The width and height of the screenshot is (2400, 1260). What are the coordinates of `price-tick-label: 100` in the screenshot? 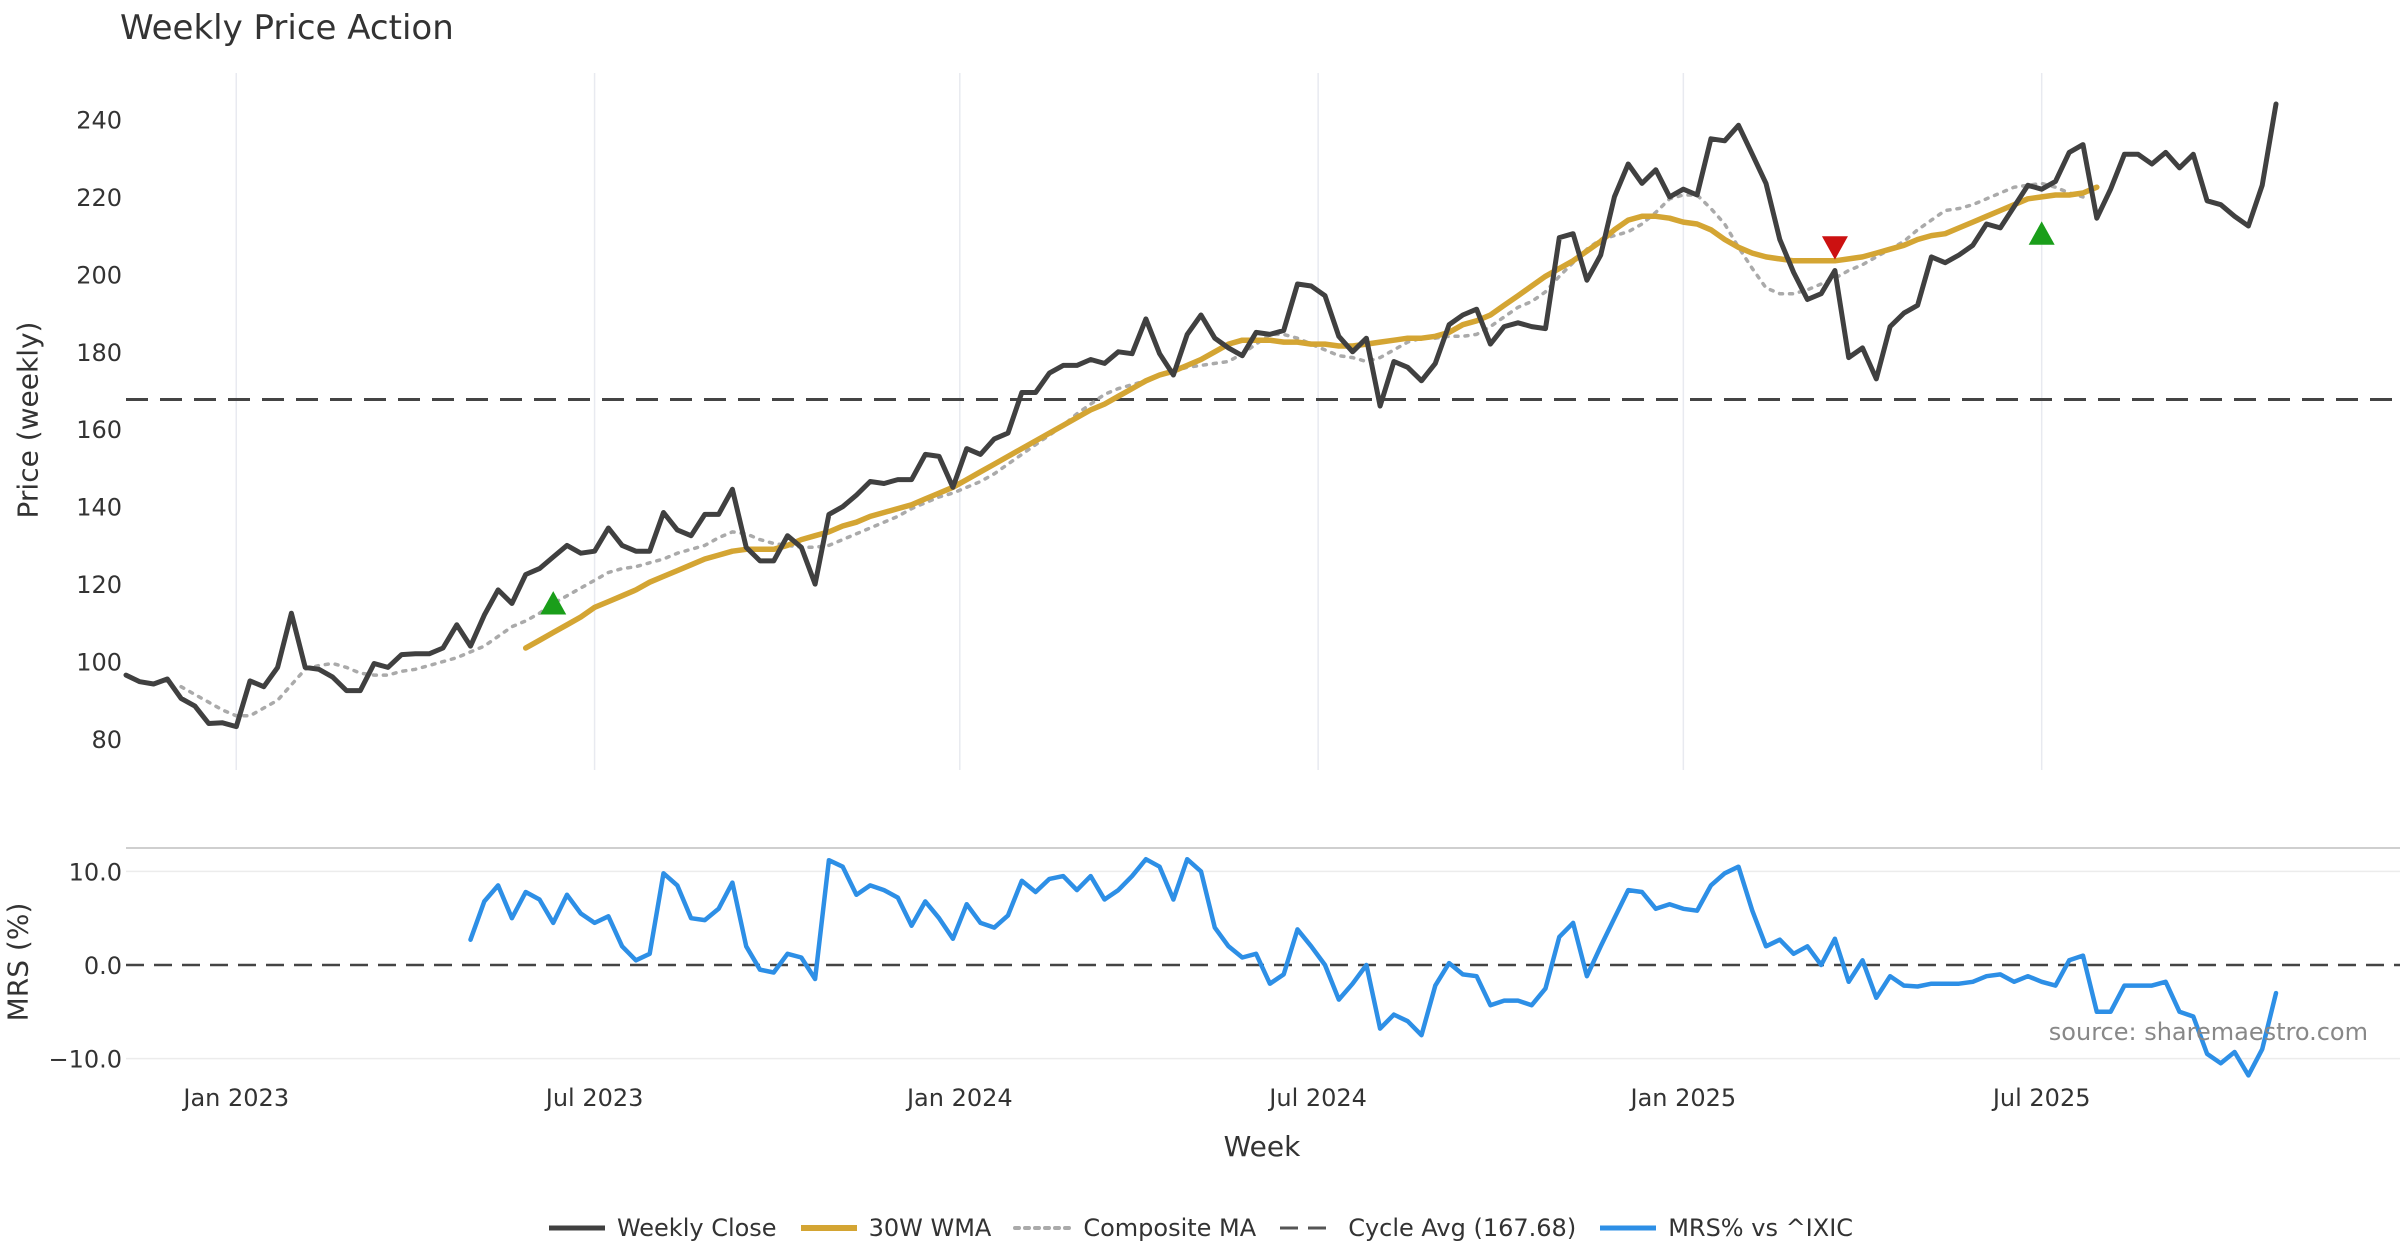 It's located at (99, 663).